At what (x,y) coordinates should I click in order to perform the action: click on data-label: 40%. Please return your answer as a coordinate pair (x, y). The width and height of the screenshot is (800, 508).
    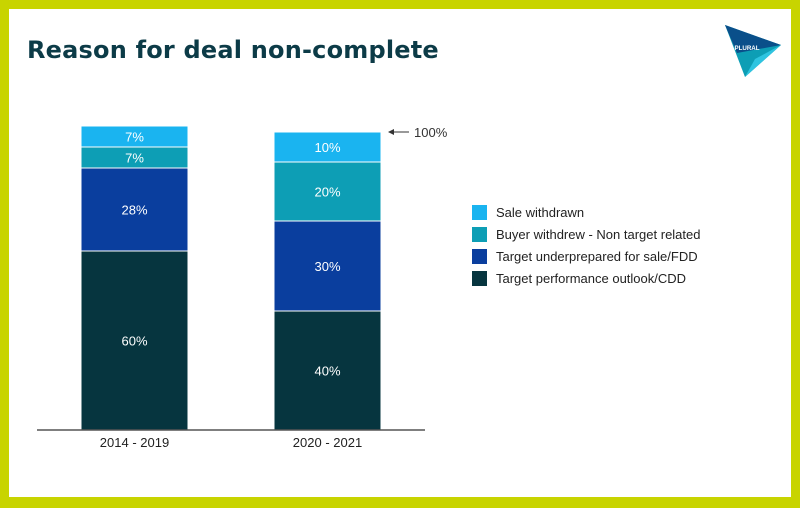
    Looking at the image, I should click on (327, 371).